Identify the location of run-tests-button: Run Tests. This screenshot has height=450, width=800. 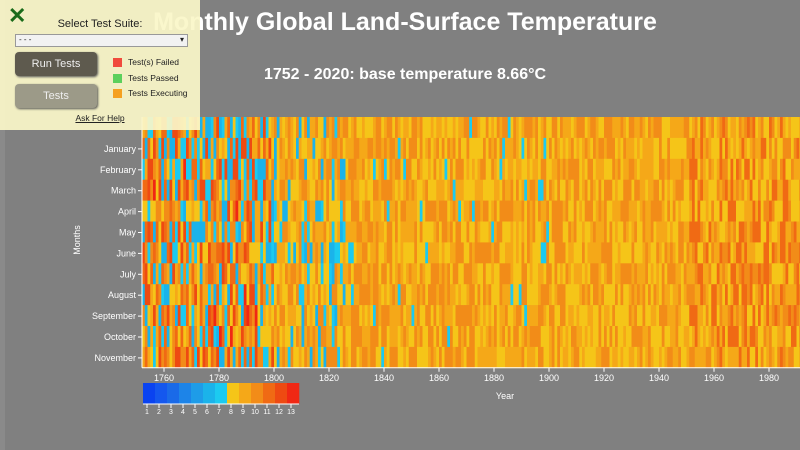
(56, 64).